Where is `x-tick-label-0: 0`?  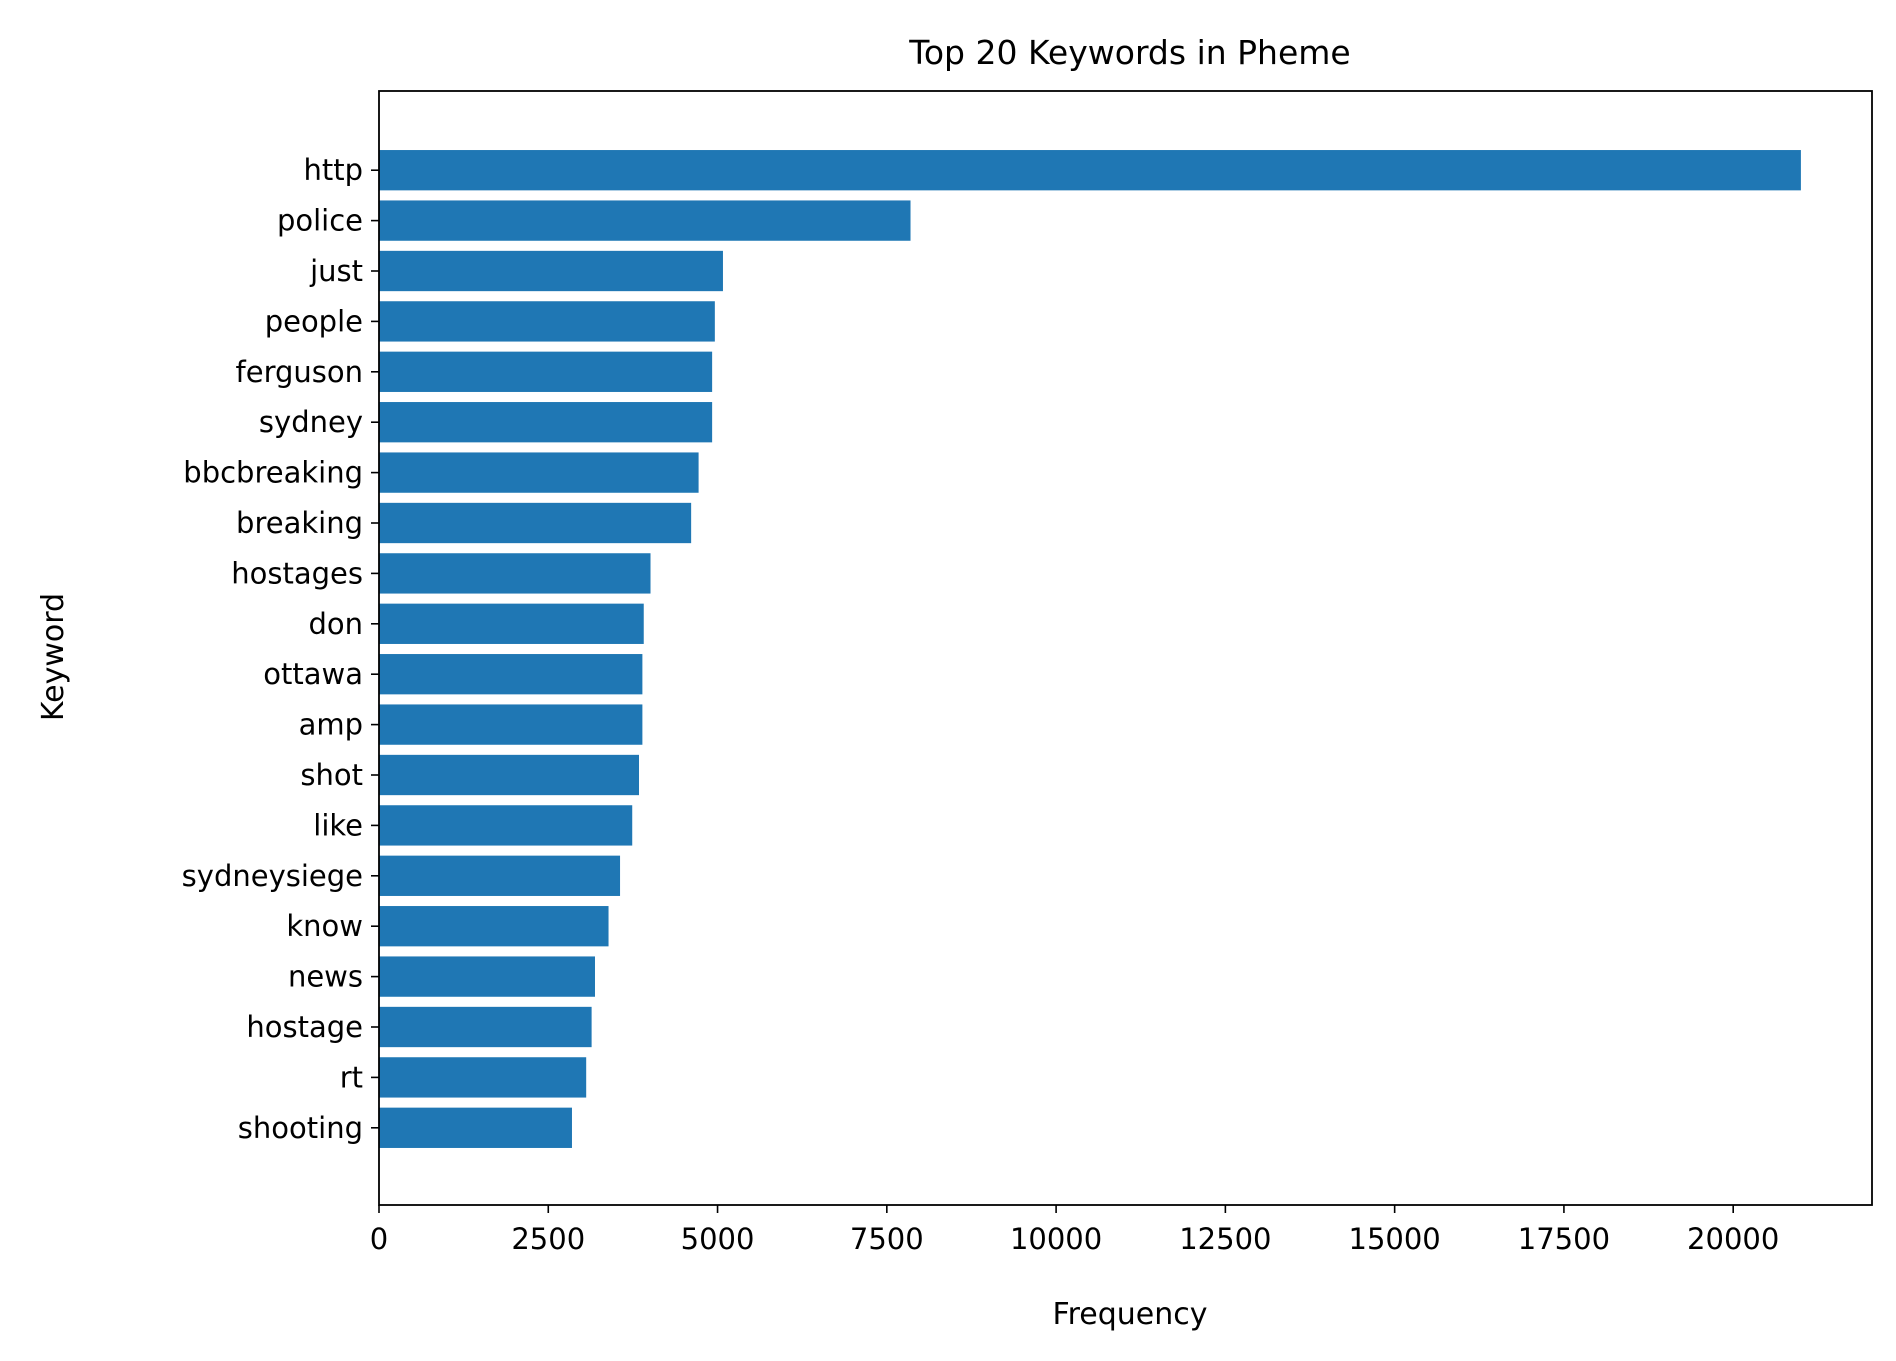
x-tick-label-0: 0 is located at coordinates (379, 1239).